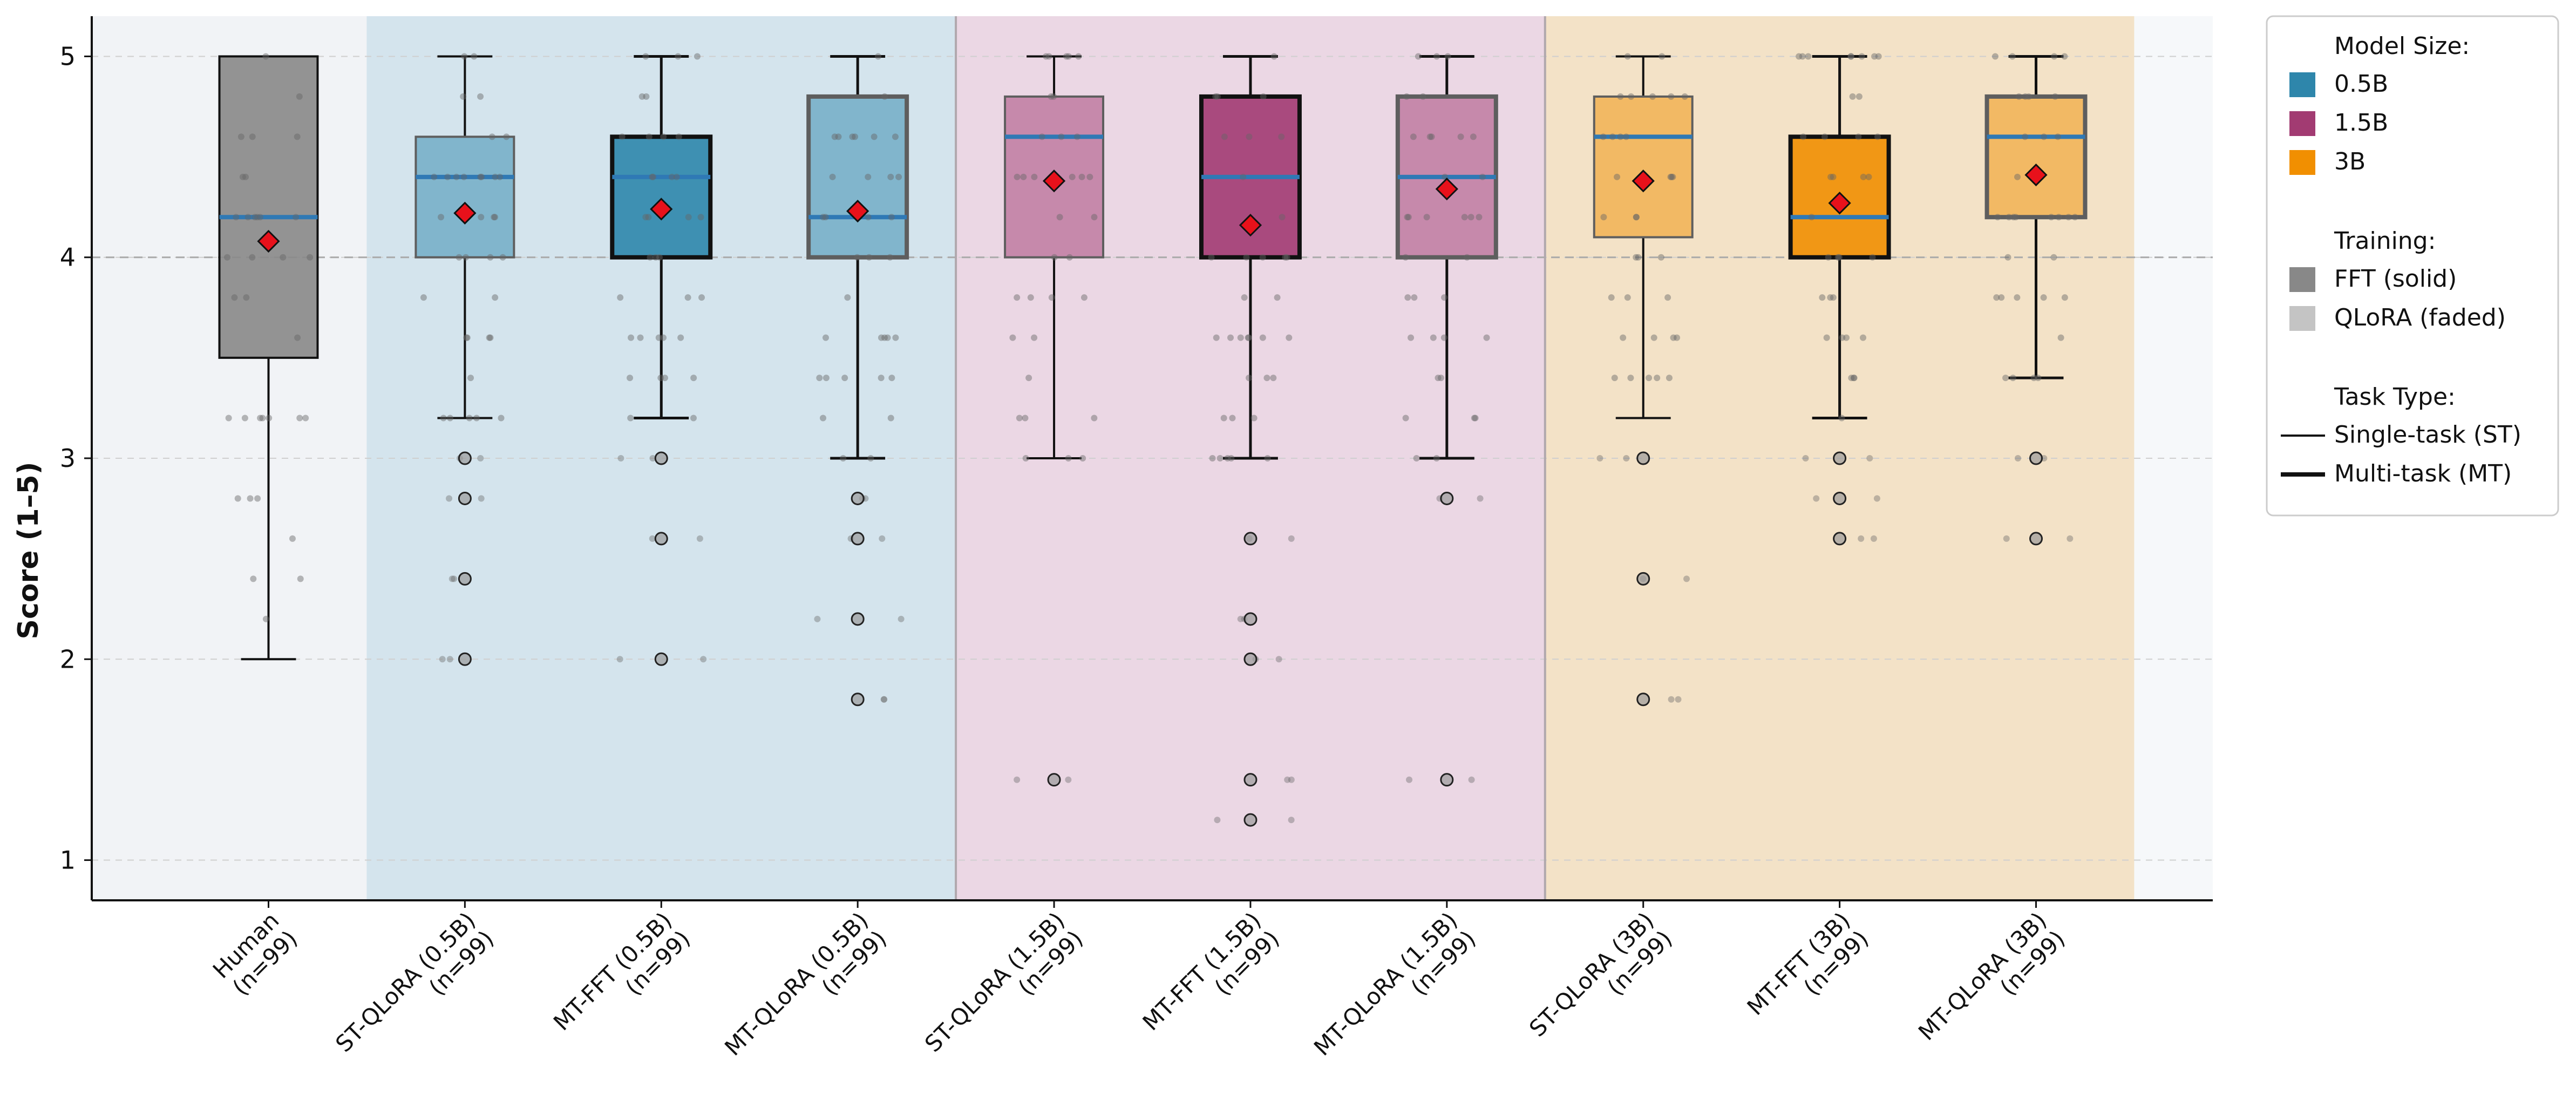 The width and height of the screenshot is (2576, 1120). Describe the element at coordinates (2420, 317) in the screenshot. I see `legend-item-label: QLoRA (faded)` at that location.